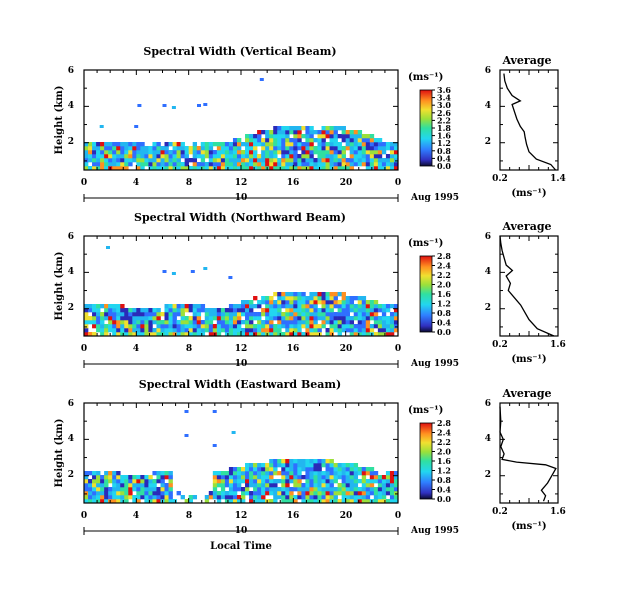  Describe the element at coordinates (241, 198) in the screenshot. I see `date-day-label: 10` at that location.